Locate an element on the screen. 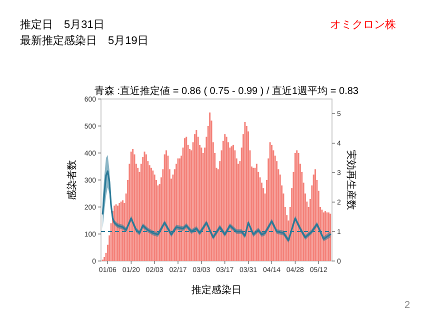  text: 2 is located at coordinates (407, 305).